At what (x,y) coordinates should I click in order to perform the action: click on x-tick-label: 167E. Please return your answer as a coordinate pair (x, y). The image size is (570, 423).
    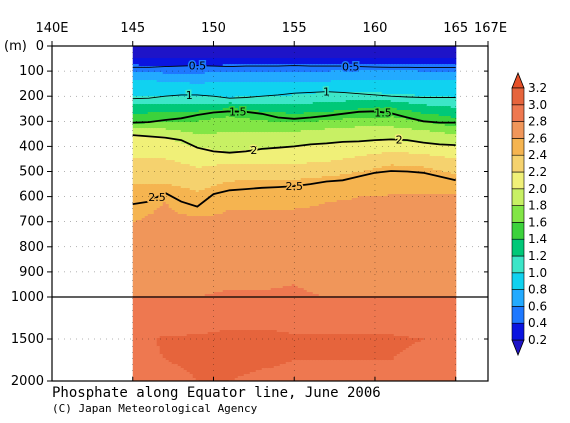
    Looking at the image, I should click on (490, 28).